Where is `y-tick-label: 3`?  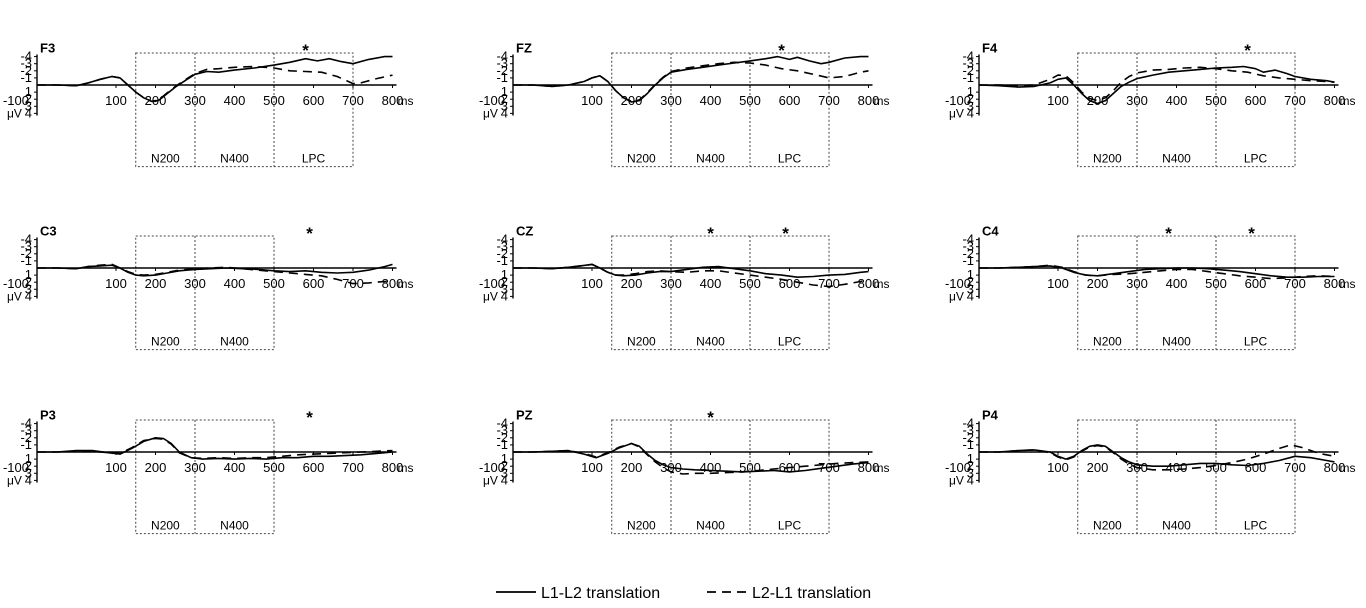
y-tick-label: 3 is located at coordinates (504, 288).